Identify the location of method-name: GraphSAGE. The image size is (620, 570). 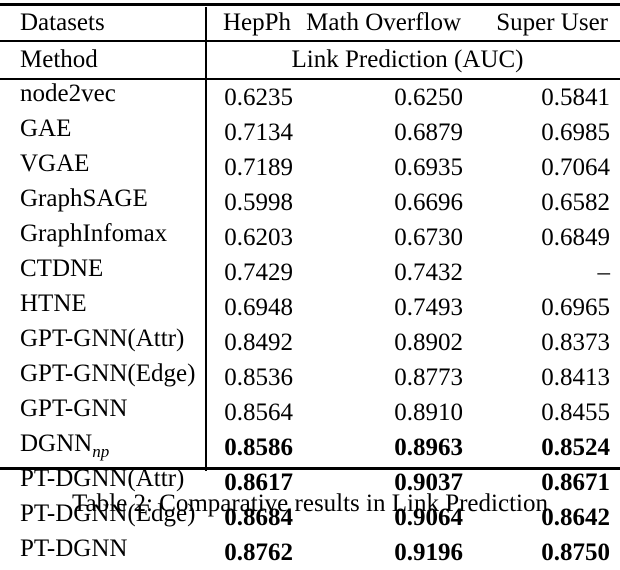
(102, 202).